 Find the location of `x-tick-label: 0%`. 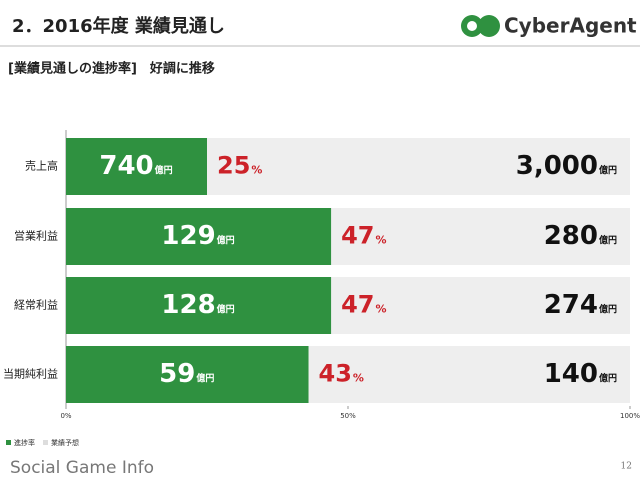

x-tick-label: 0% is located at coordinates (65, 416).